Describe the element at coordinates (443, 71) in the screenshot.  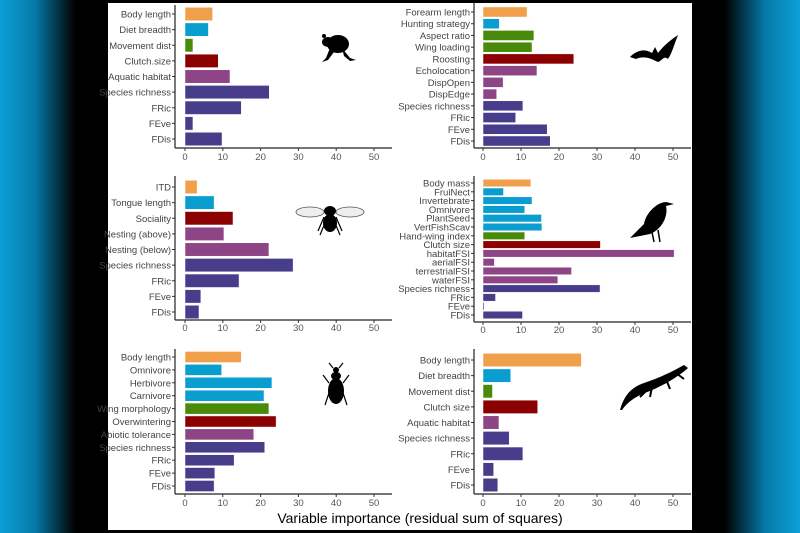
I see `y-tick-label: Echolocation` at that location.